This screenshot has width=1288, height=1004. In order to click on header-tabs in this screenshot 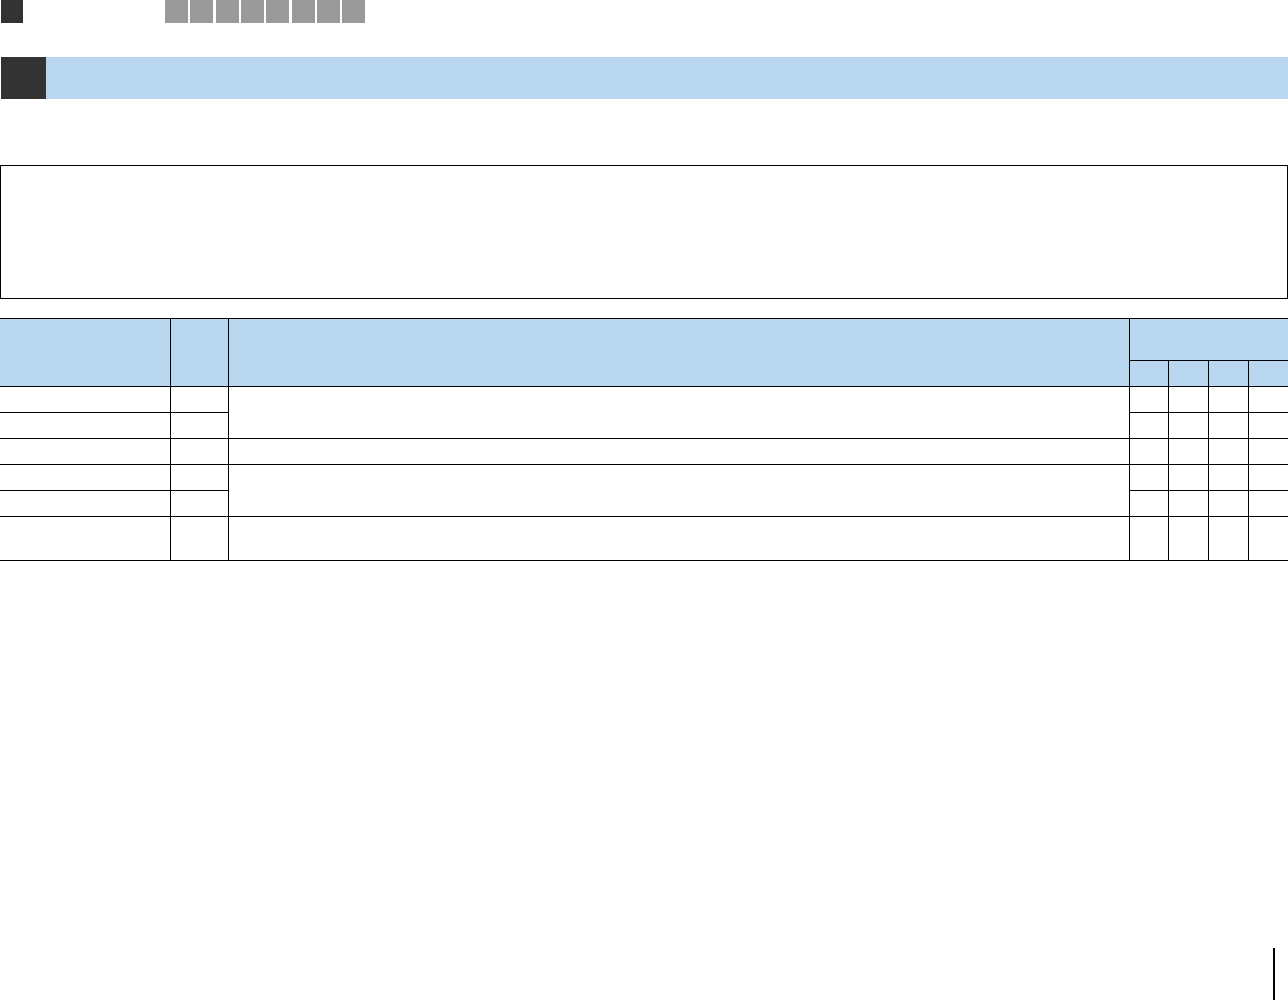, I will do `click(266, 11)`.